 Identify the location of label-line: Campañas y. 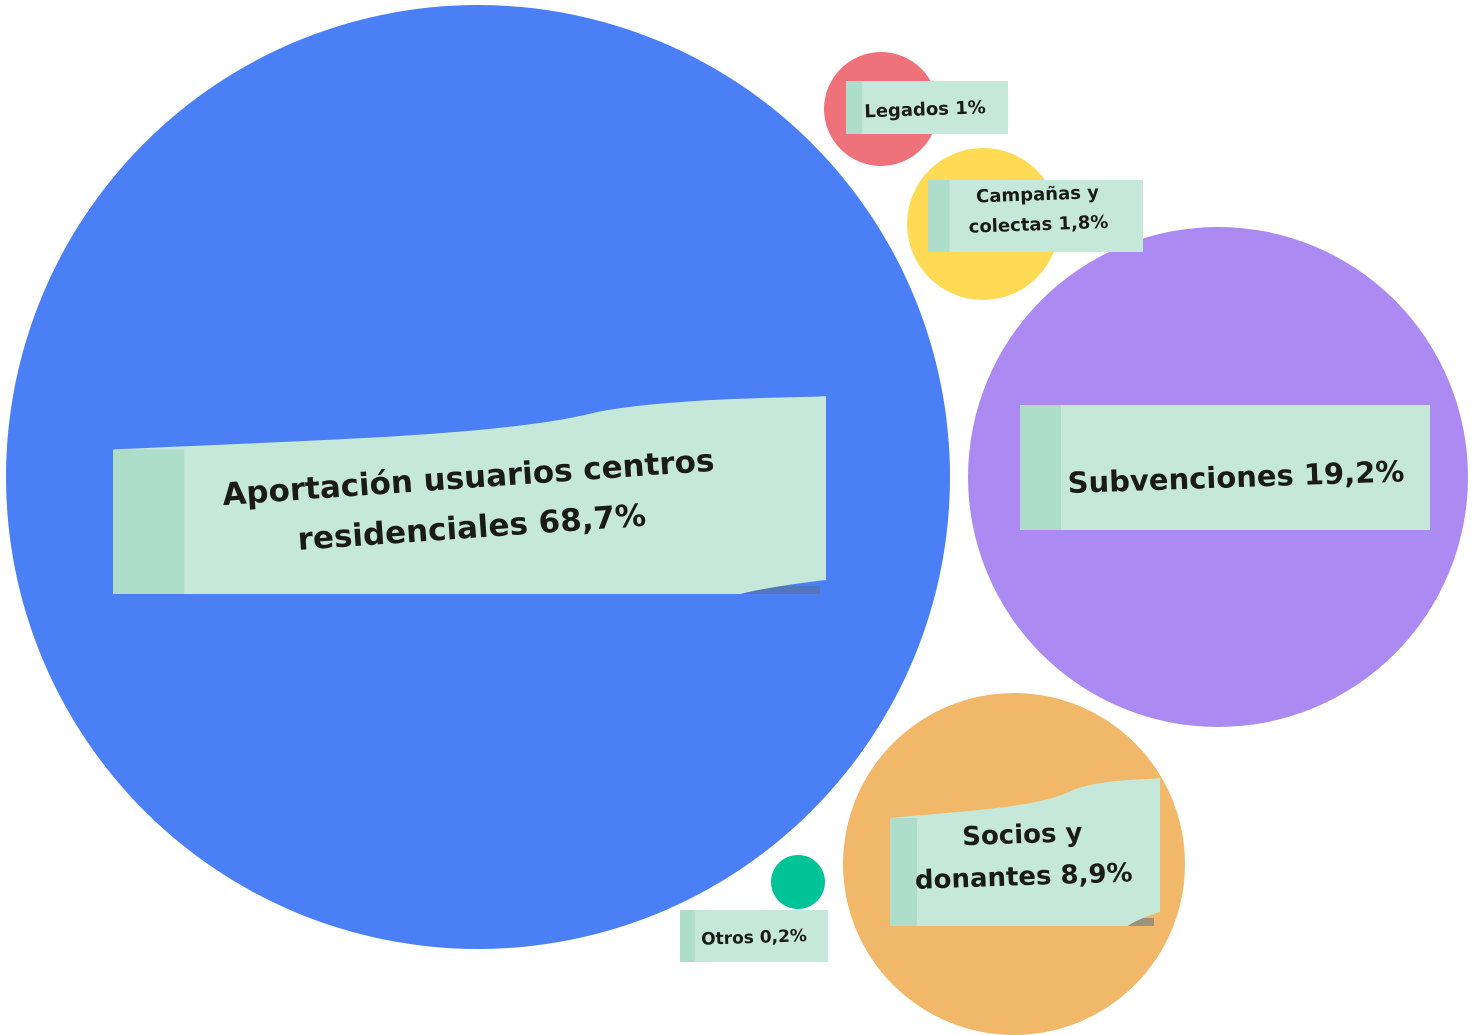
(1038, 194).